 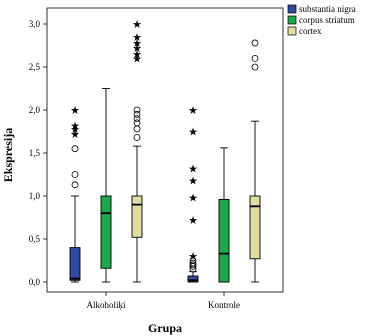 What do you see at coordinates (106, 305) in the screenshot?
I see `x-tick-label: Alkoholiķi` at bounding box center [106, 305].